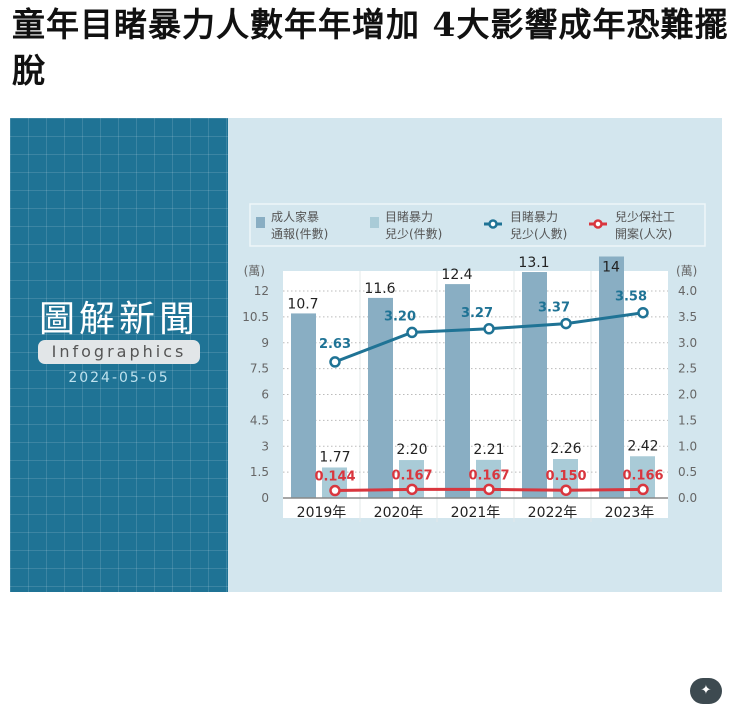 The width and height of the screenshot is (740, 704). I want to click on x-tick-label: 2023年, so click(630, 513).